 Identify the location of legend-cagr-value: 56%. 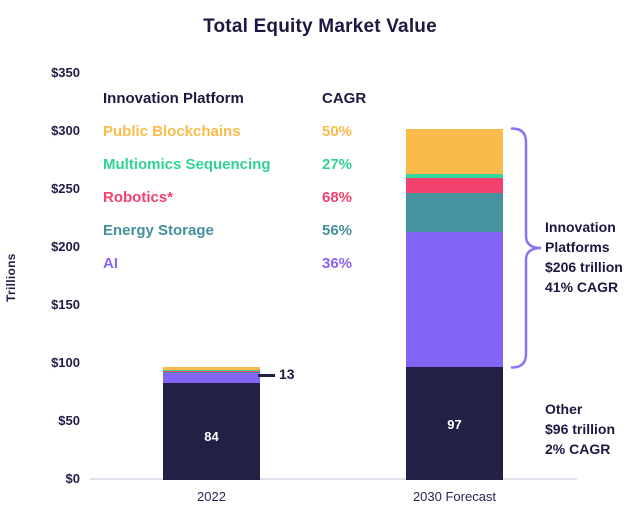
(337, 230).